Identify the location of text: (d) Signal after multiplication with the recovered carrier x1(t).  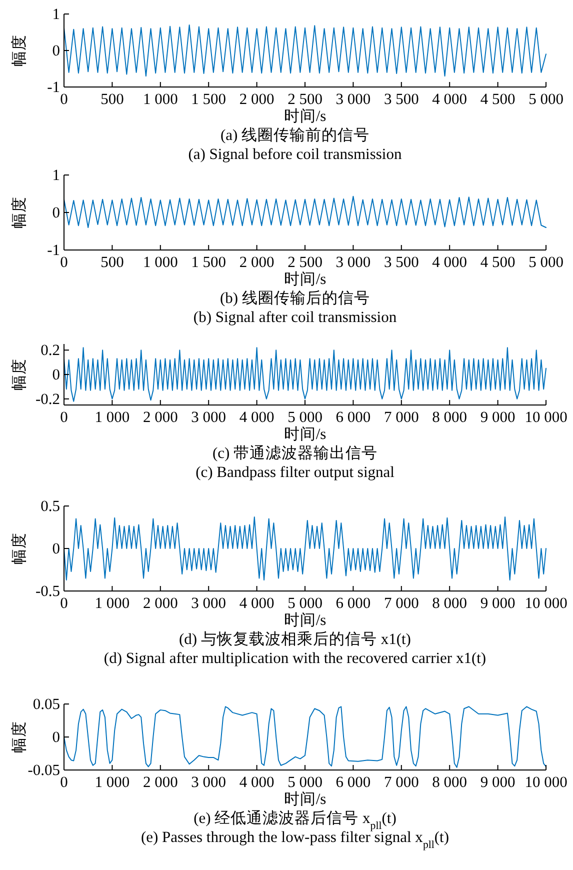
(295, 658).